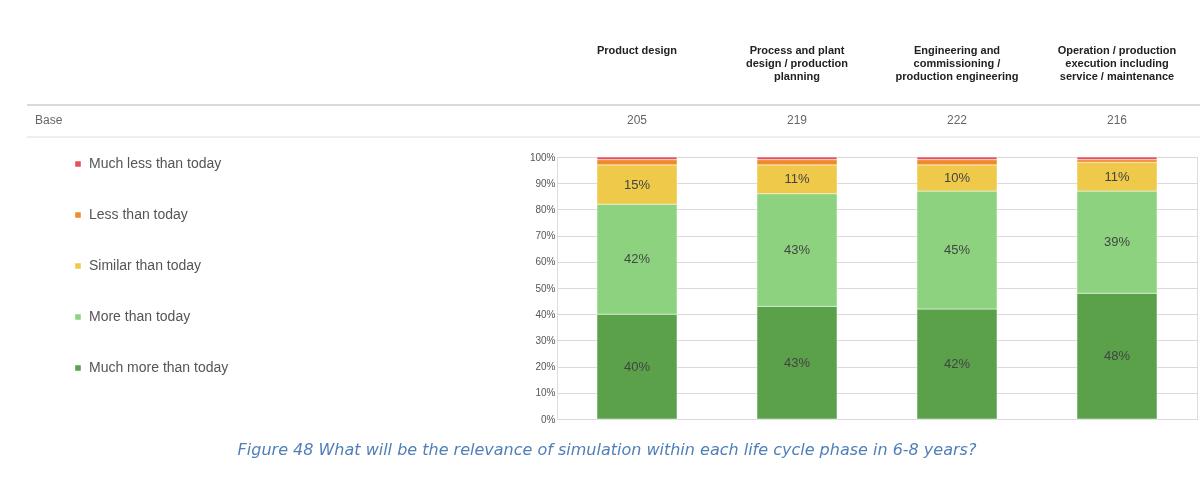 This screenshot has height=492, width=1200. I want to click on y-tick-label: 90%, so click(545, 183).